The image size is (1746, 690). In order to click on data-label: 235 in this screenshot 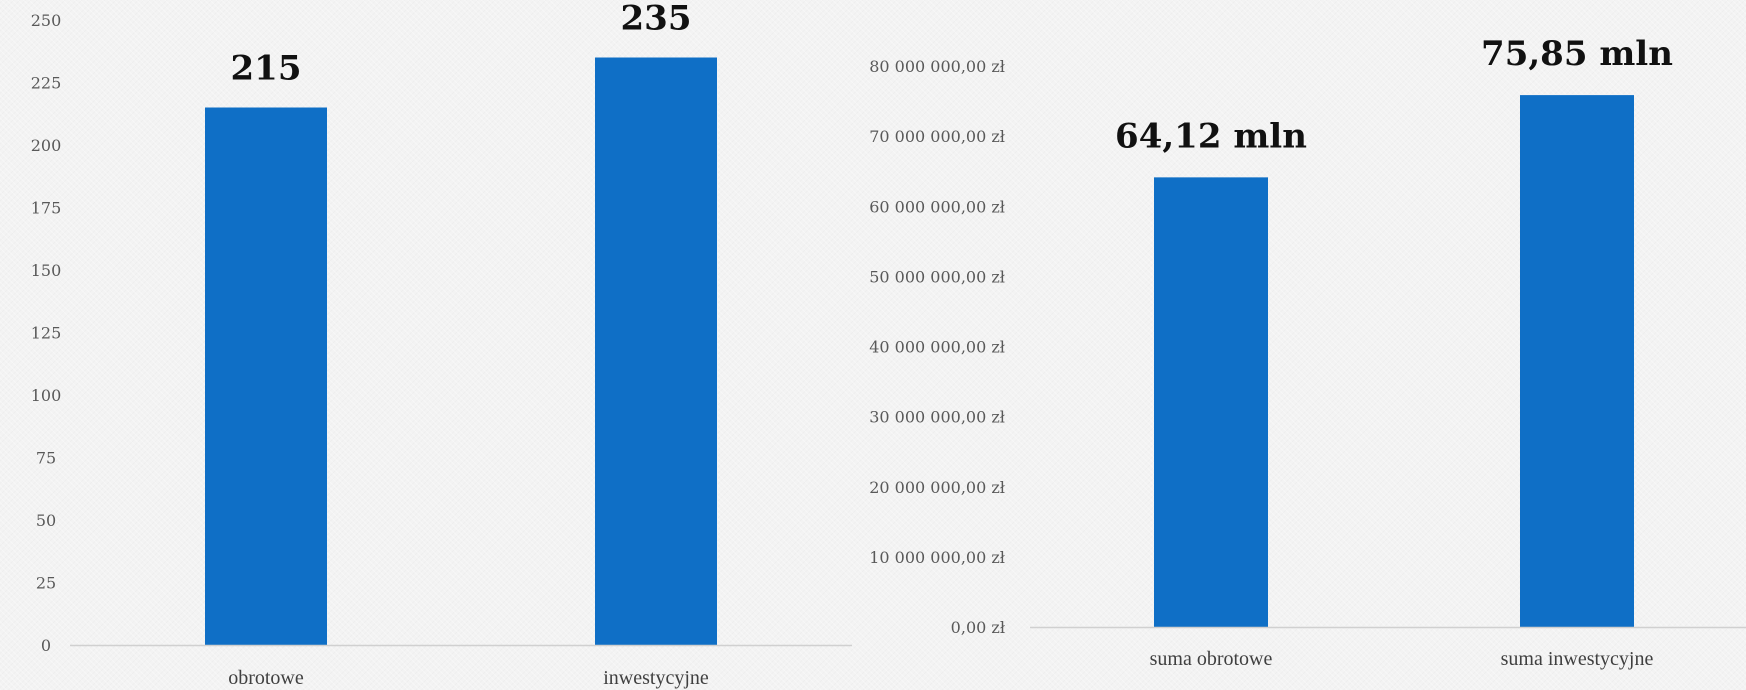, I will do `click(656, 19)`.